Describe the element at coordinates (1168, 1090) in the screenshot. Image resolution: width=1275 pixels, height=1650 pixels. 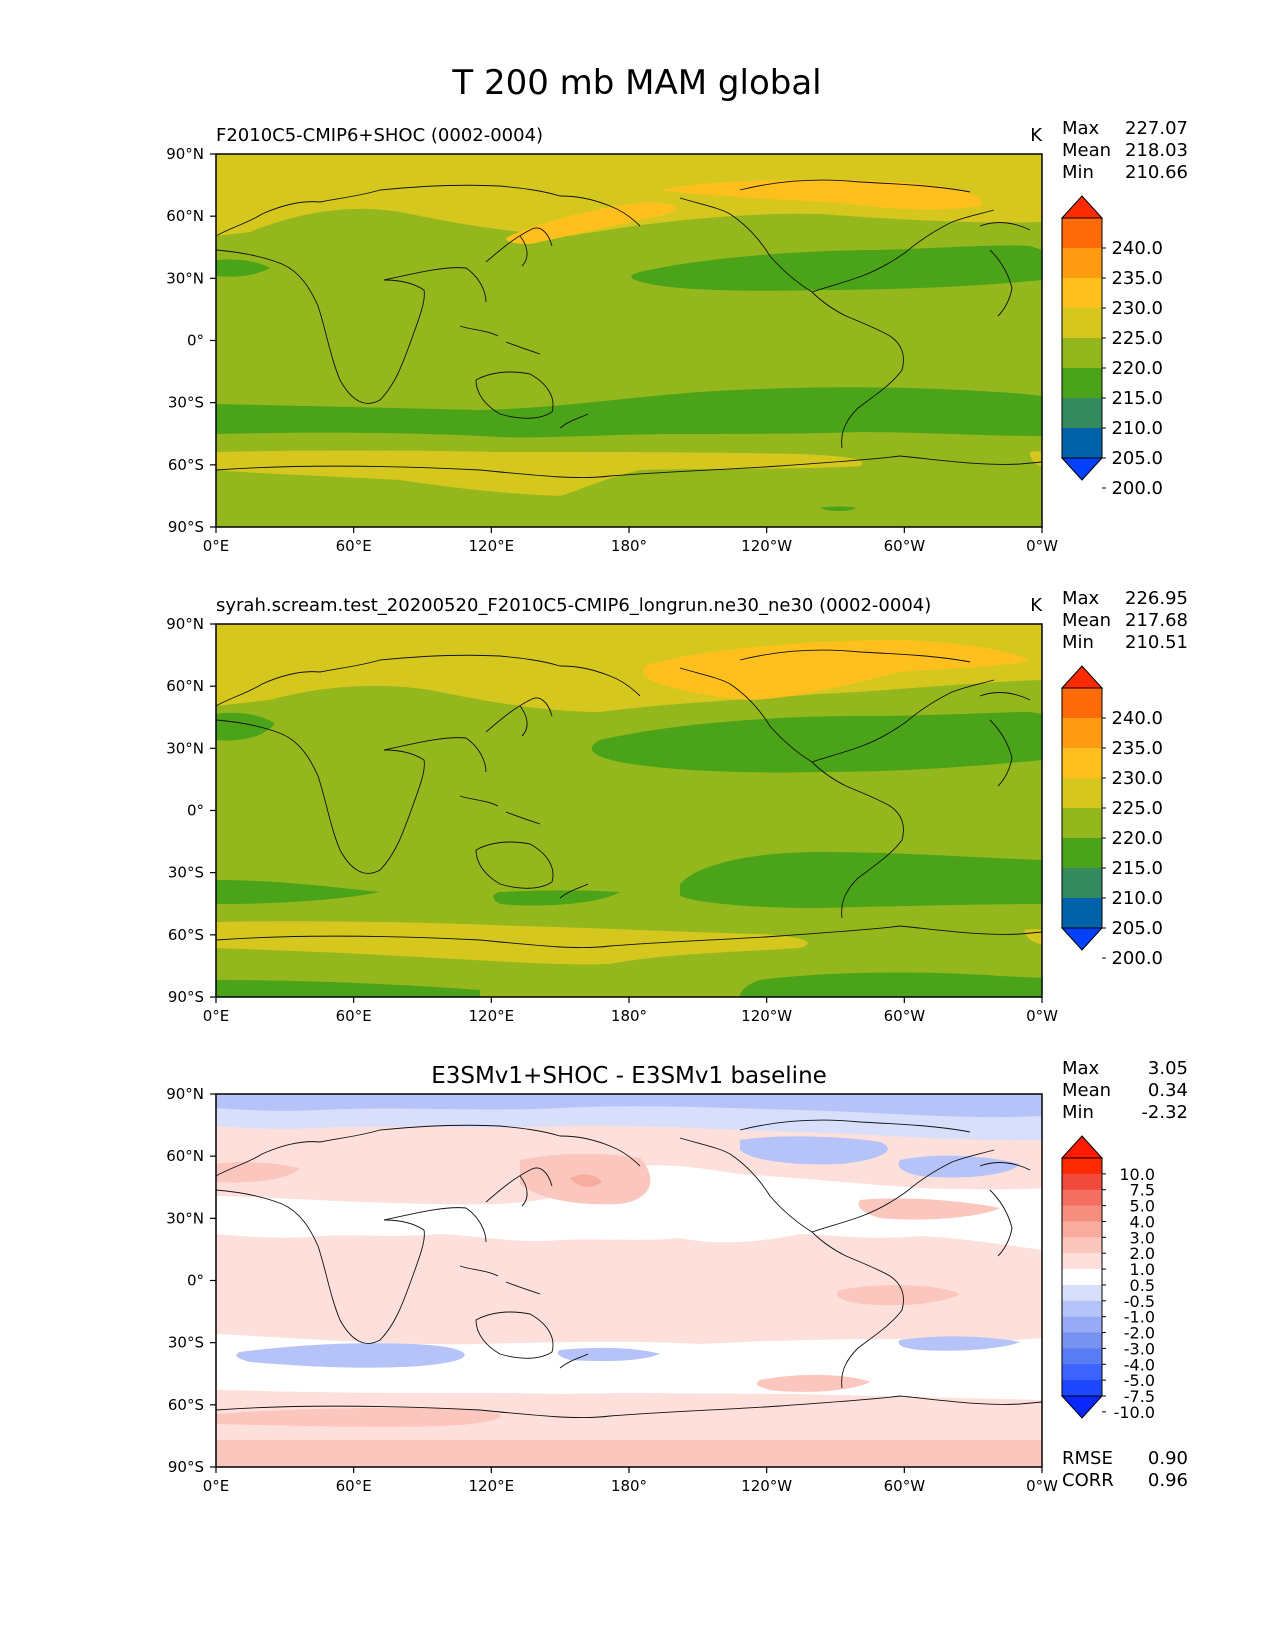
I see `stat-value: 0.34` at that location.